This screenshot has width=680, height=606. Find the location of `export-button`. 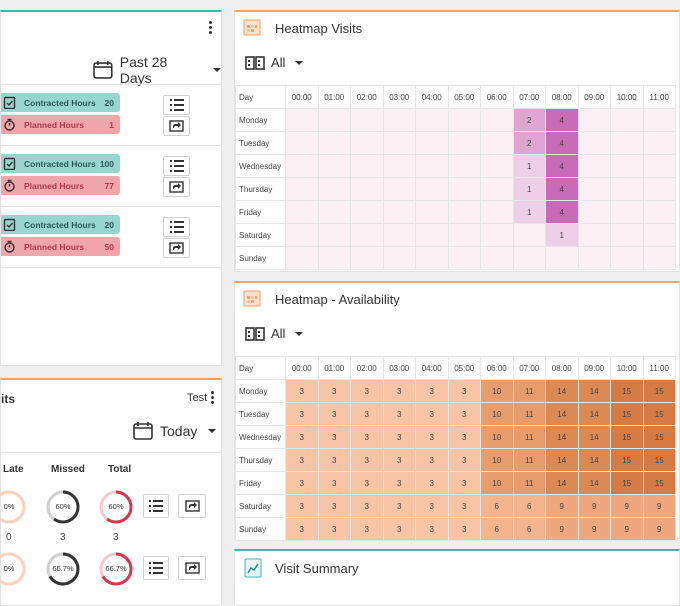

export-button is located at coordinates (176, 187).